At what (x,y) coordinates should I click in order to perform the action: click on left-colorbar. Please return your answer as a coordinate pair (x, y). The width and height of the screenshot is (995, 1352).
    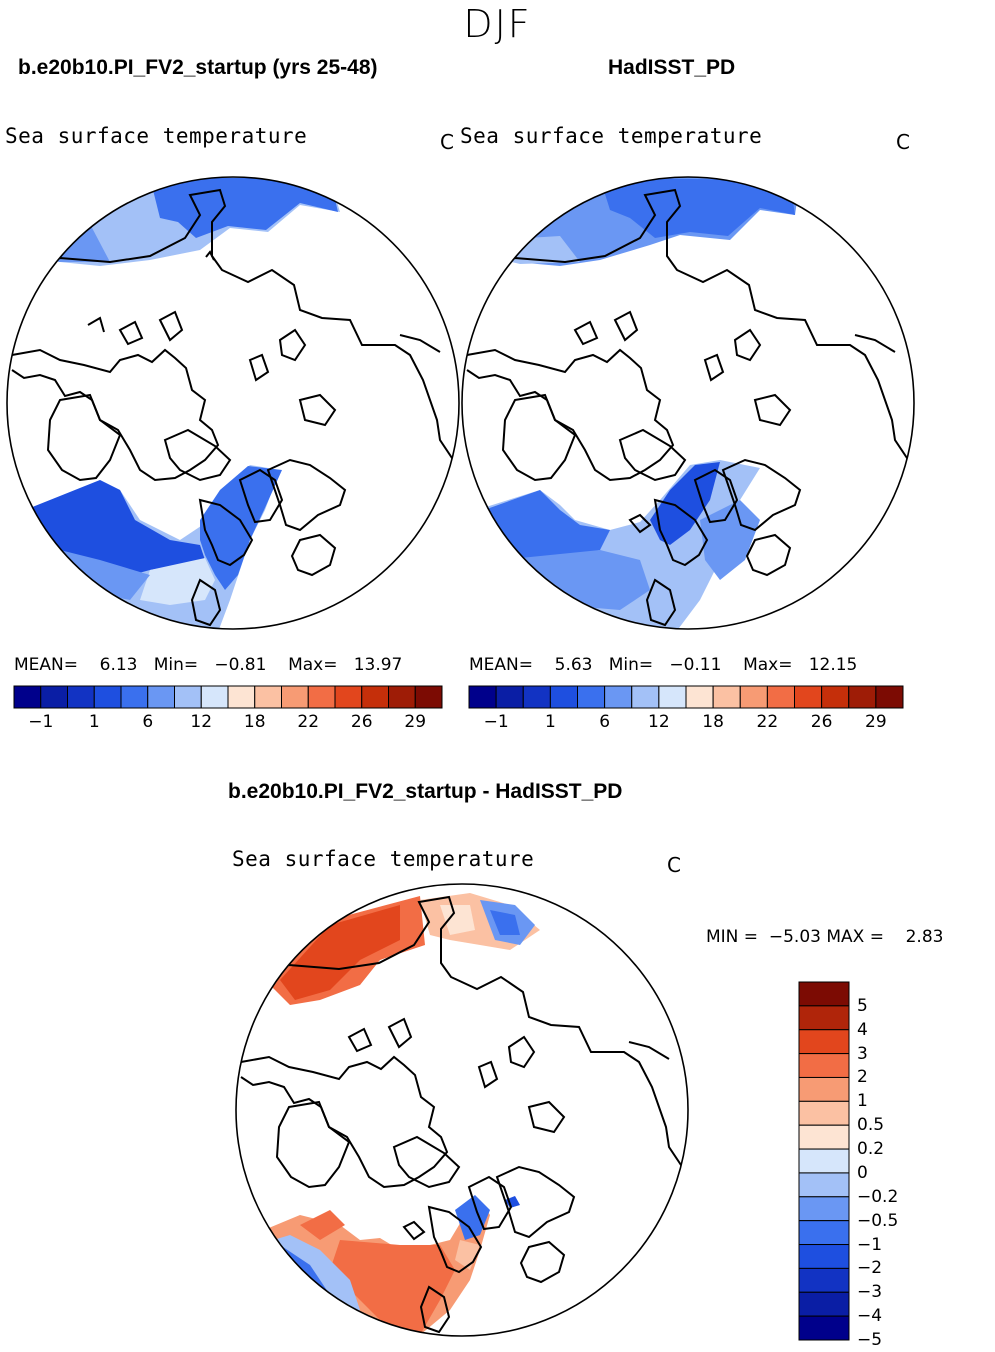
    Looking at the image, I should click on (228, 697).